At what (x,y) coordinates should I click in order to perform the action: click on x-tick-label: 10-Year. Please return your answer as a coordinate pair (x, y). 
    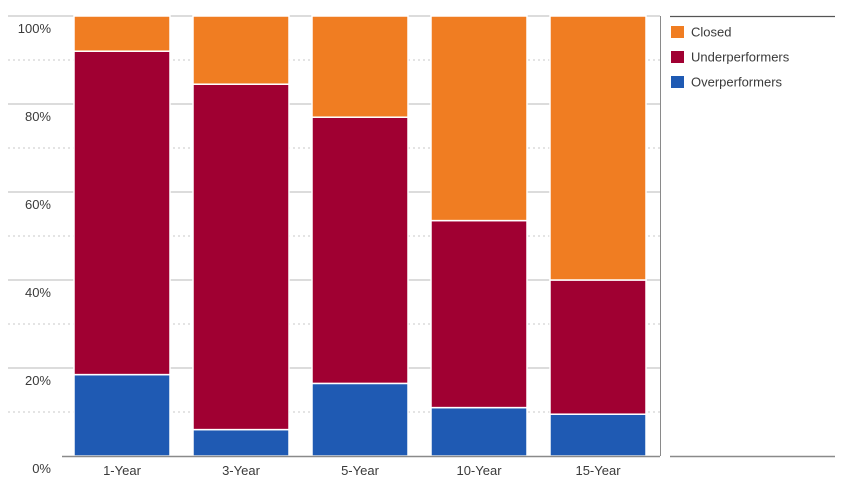
    Looking at the image, I should click on (479, 470).